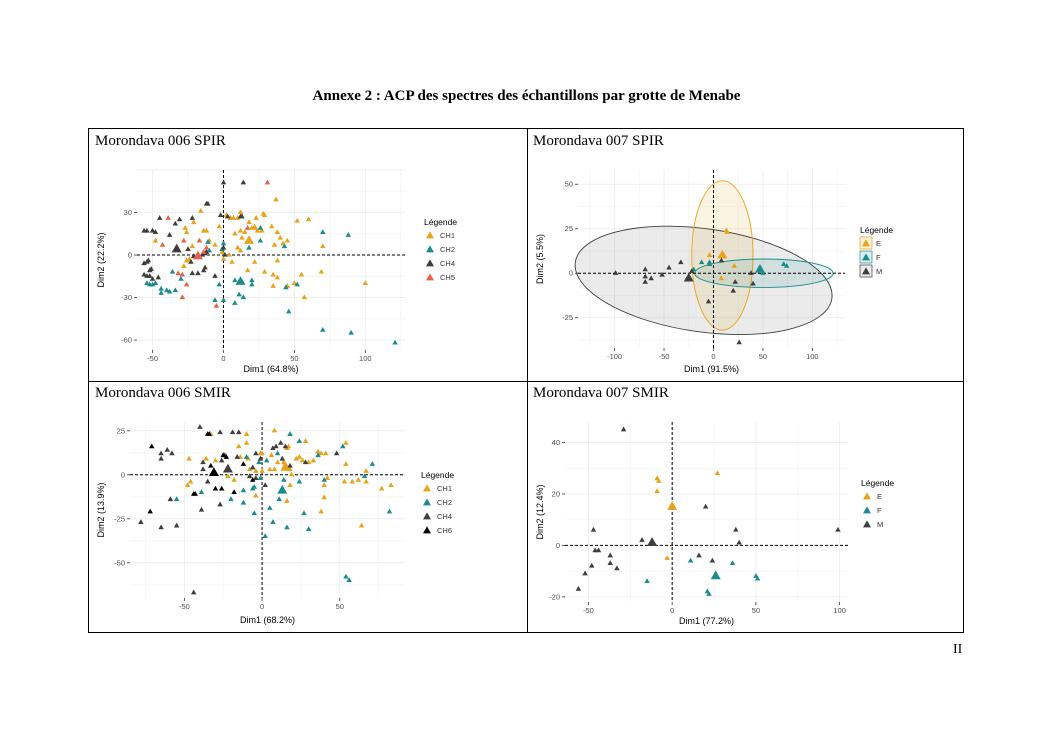 Image resolution: width=1053 pixels, height=745 pixels. What do you see at coordinates (240, 280) in the screenshot?
I see `centroid-CH2` at bounding box center [240, 280].